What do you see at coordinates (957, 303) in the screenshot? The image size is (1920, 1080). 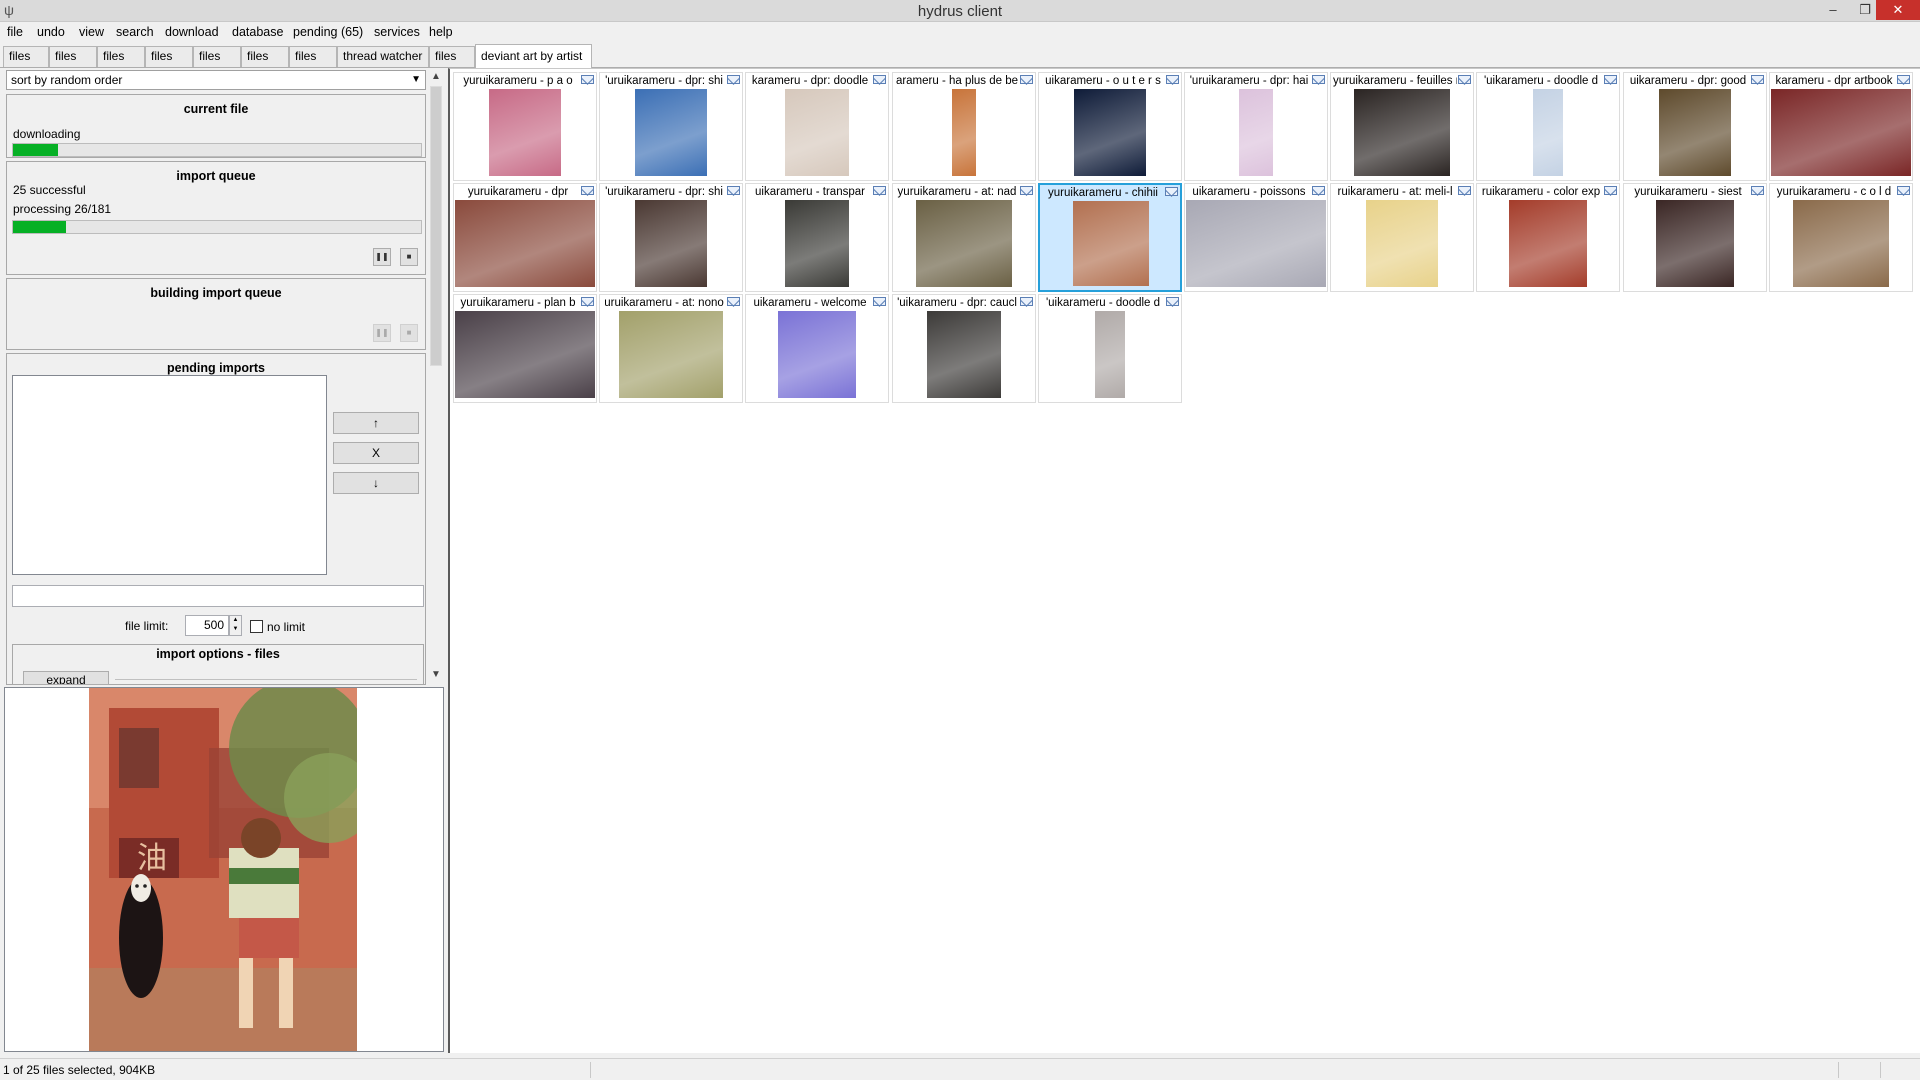 I see `thumbnail-caption: 'uikarameru - dpr: caucl` at bounding box center [957, 303].